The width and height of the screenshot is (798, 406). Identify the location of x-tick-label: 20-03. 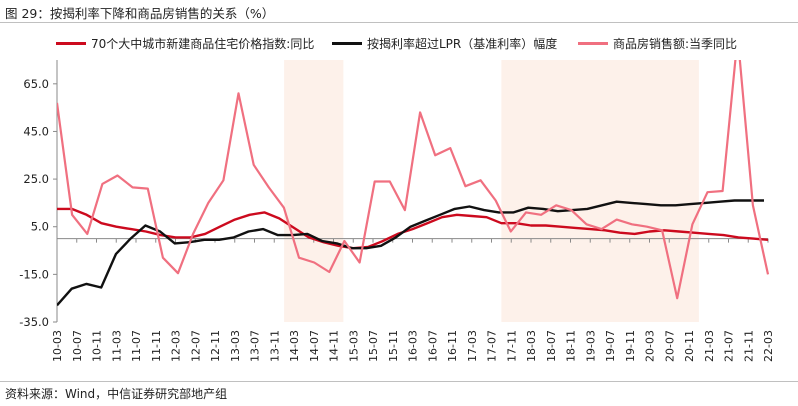
(650, 346).